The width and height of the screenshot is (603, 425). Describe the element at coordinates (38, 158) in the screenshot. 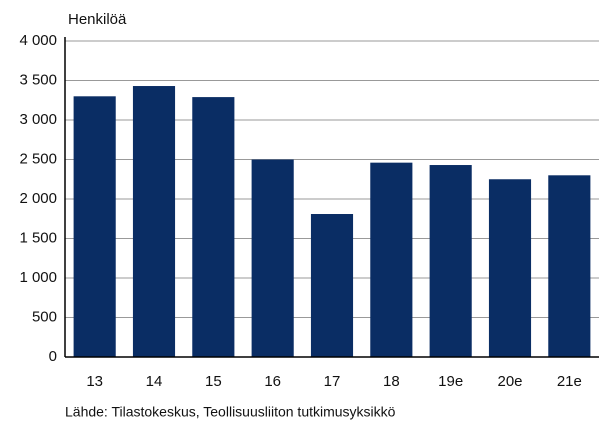

I see `y-tick-label: 2 500` at that location.